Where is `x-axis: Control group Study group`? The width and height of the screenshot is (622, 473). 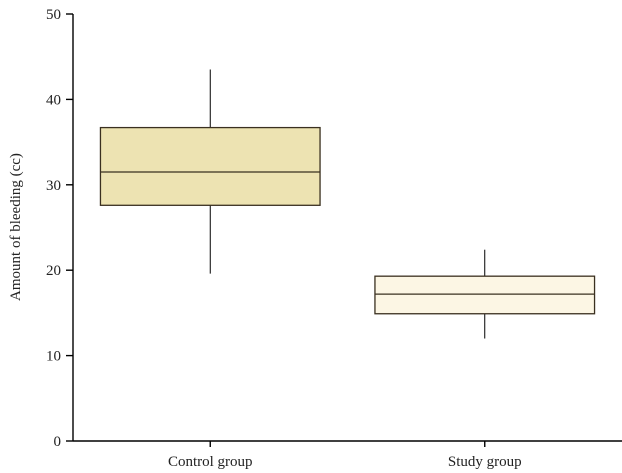
x-axis: Control group Study group is located at coordinates (347, 455).